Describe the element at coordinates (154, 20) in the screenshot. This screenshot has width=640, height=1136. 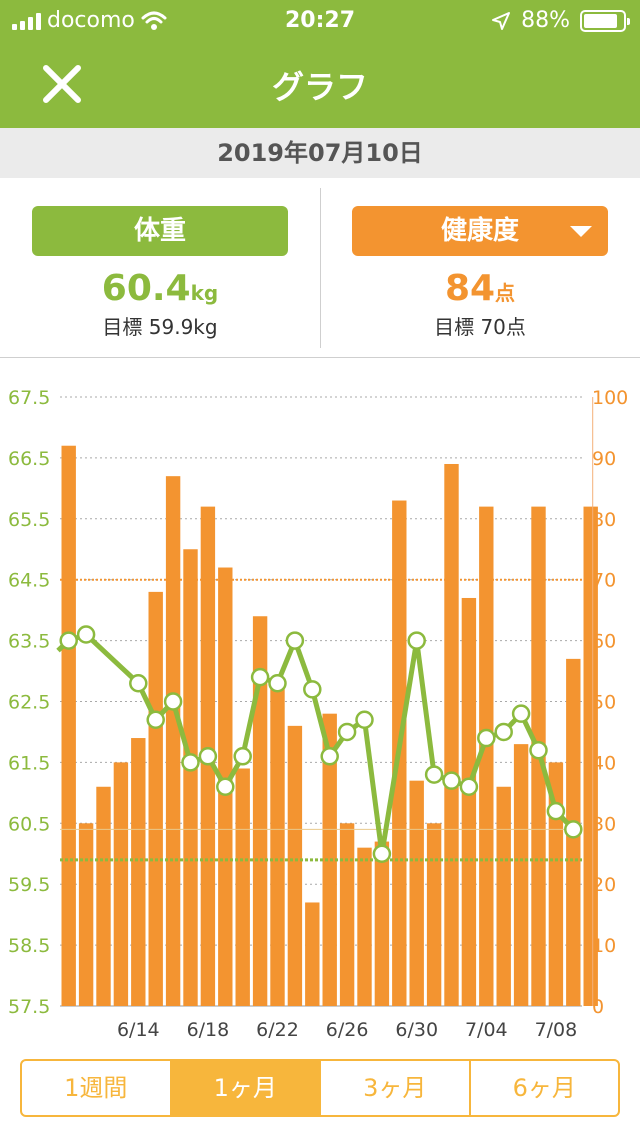
I see `wifi-icon` at that location.